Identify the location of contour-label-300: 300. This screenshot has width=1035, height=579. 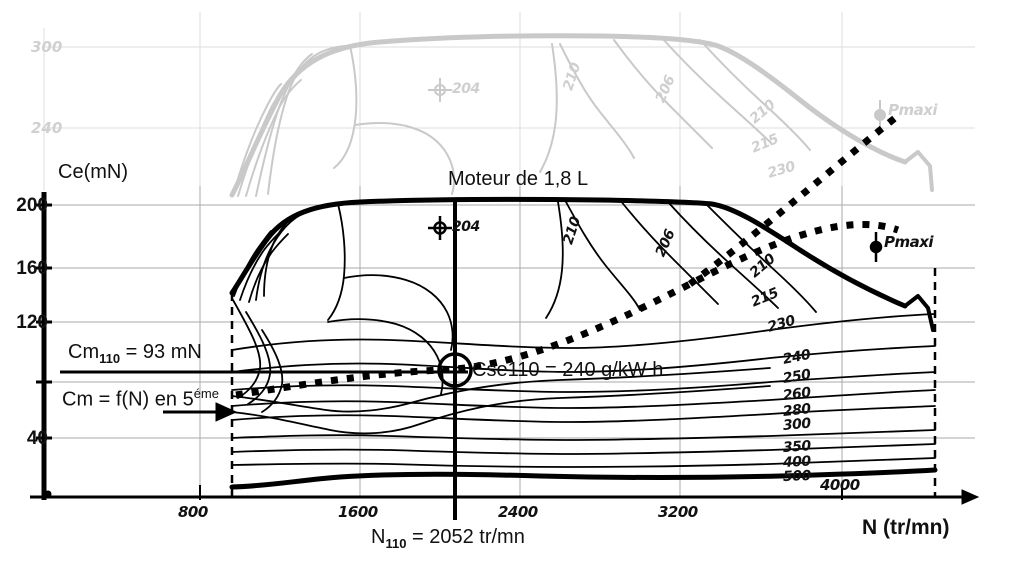
(797, 424).